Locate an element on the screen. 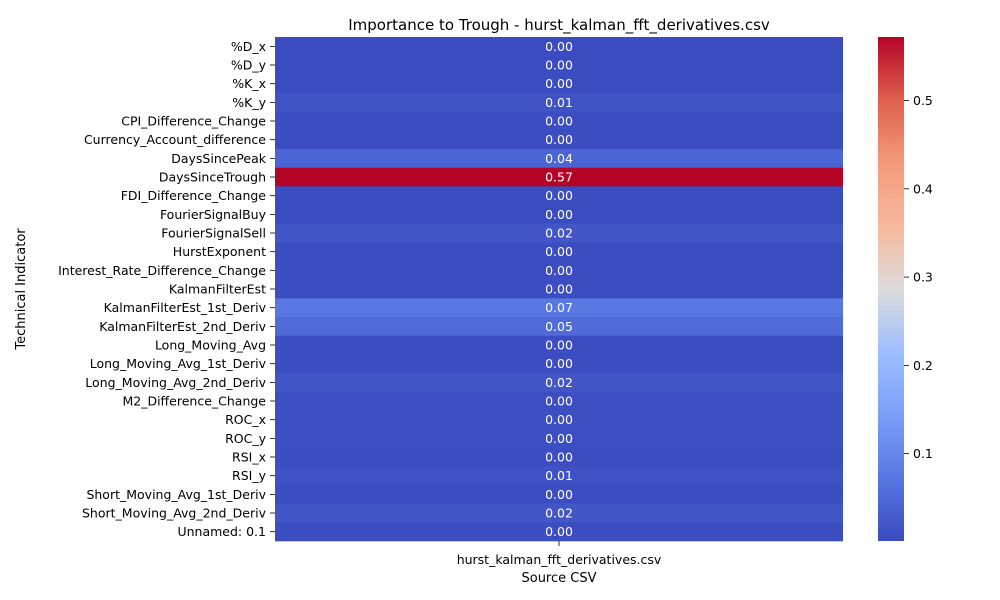 The image size is (1000, 600). y-tick-label: CPI_Difference_Change is located at coordinates (193, 121).